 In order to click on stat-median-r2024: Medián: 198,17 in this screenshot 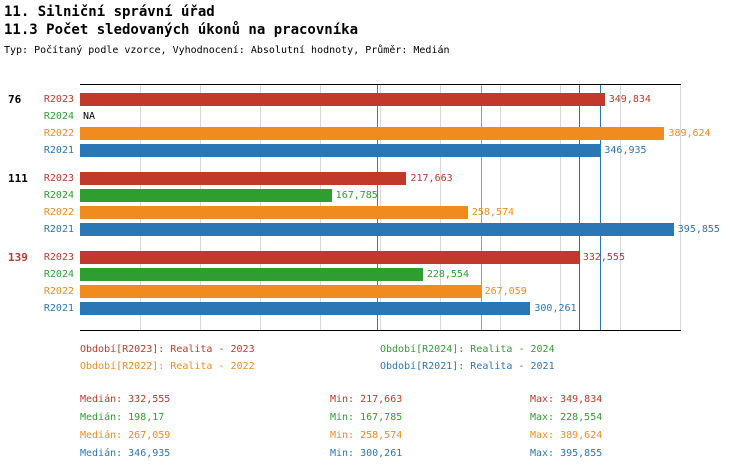, I will do `click(122, 417)`.